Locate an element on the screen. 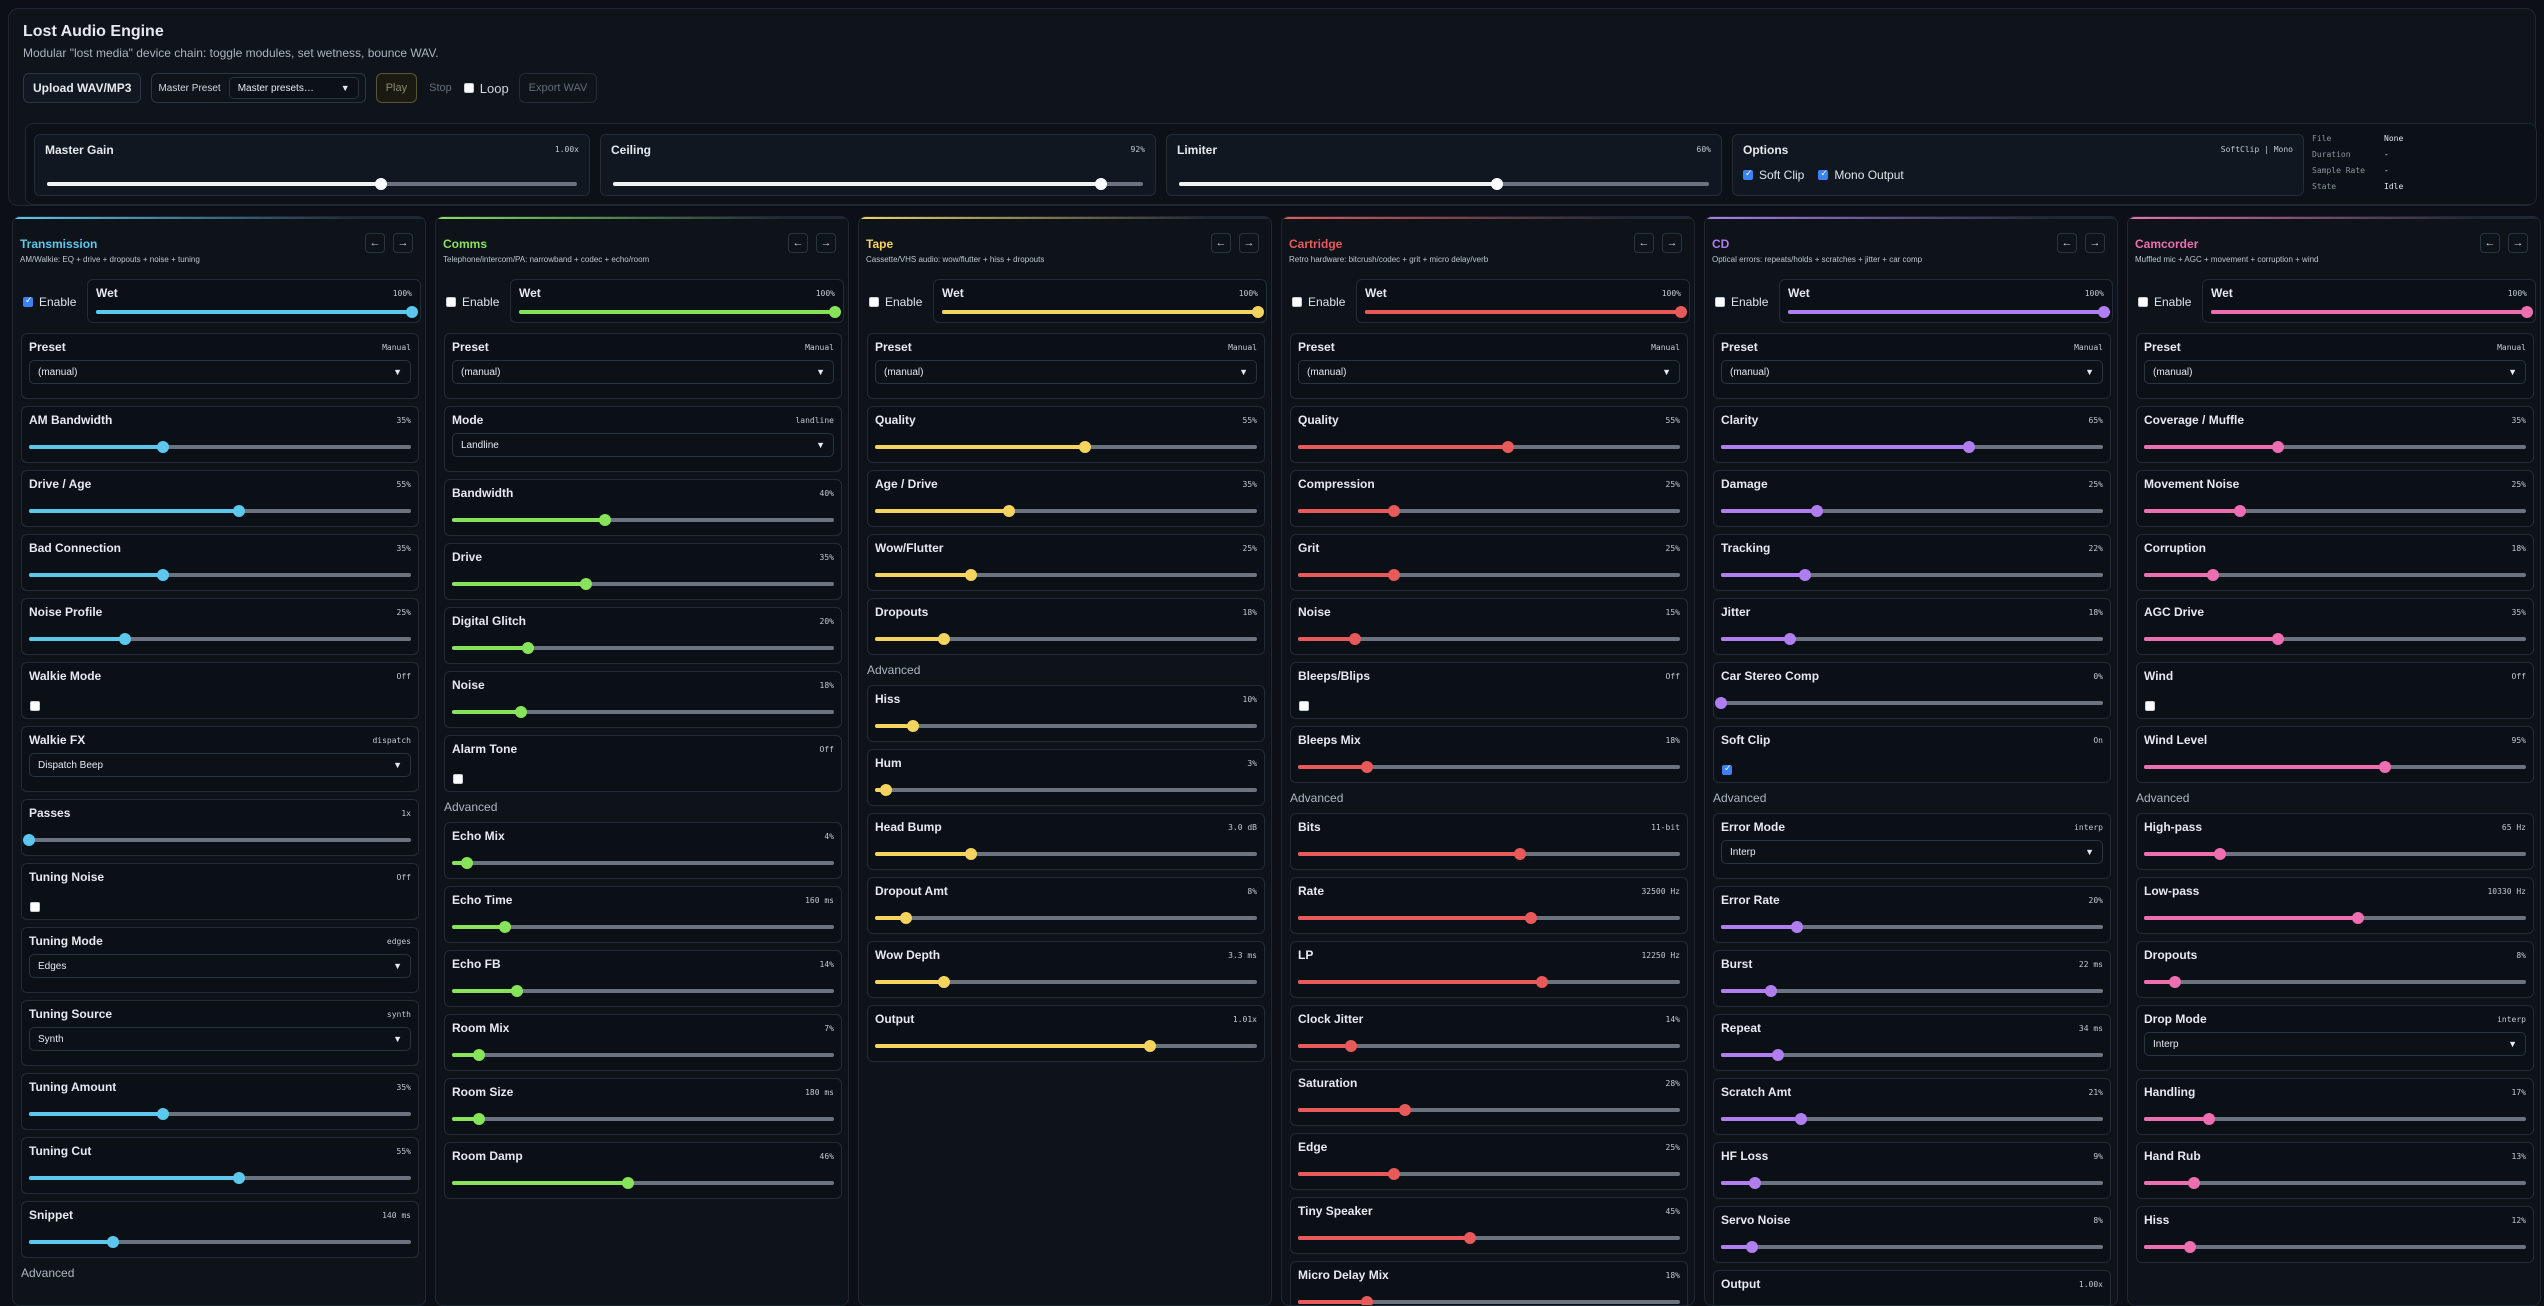 Image resolution: width=2544 pixels, height=1306 pixels. drop-mode-select: Interp ▼ is located at coordinates (2335, 1044).